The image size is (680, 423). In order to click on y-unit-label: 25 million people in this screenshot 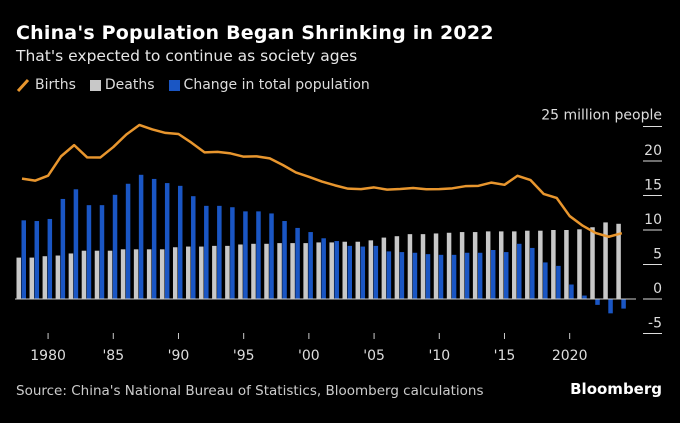, I will do `click(601, 116)`.